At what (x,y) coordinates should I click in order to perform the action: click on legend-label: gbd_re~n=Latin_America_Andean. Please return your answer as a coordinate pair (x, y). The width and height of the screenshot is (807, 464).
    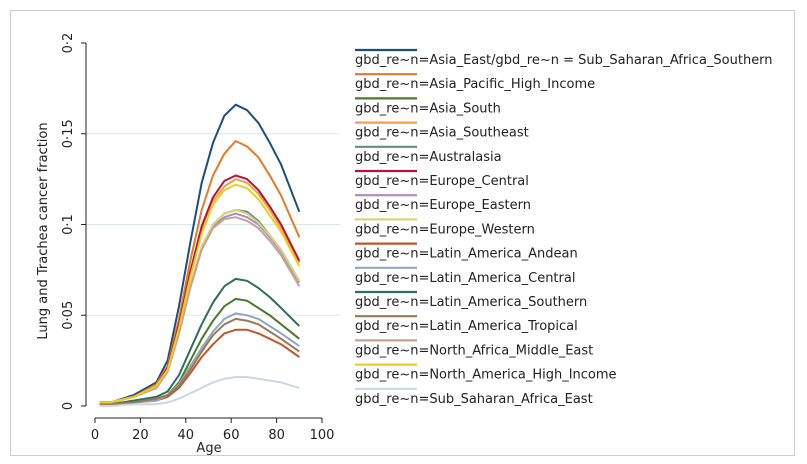
    Looking at the image, I should click on (466, 254).